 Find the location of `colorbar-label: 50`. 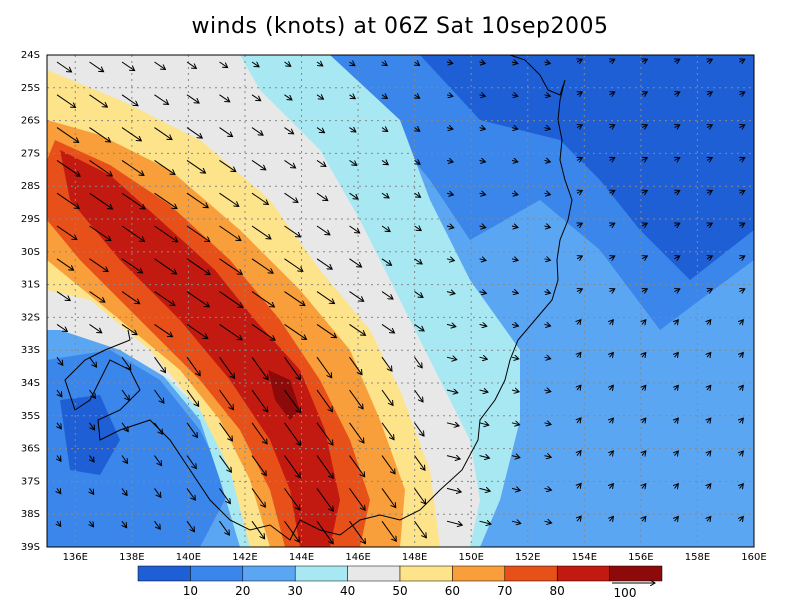

colorbar-label: 50 is located at coordinates (399, 591).